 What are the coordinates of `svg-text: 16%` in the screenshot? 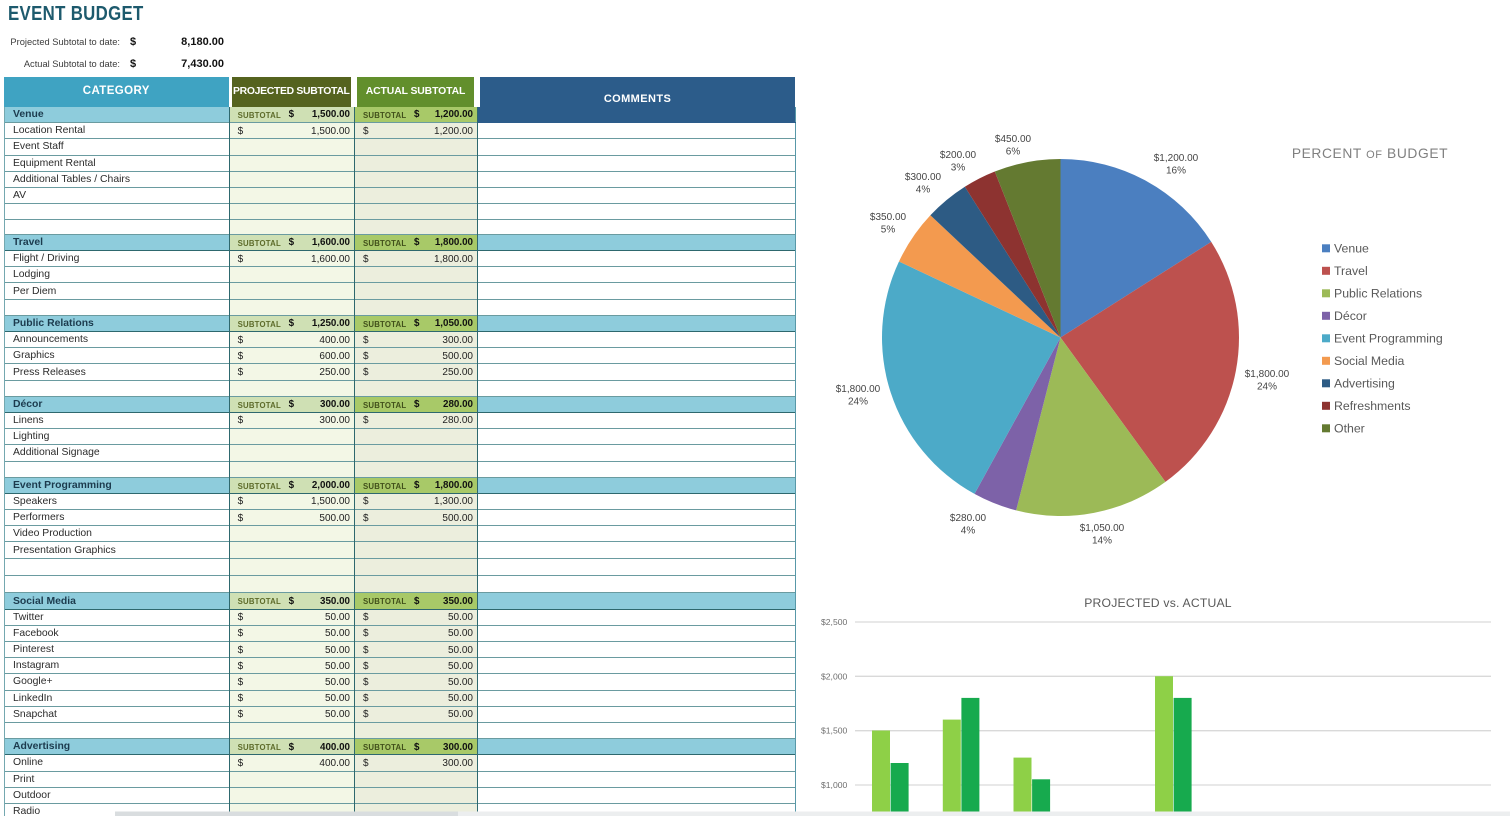 It's located at (1176, 171).